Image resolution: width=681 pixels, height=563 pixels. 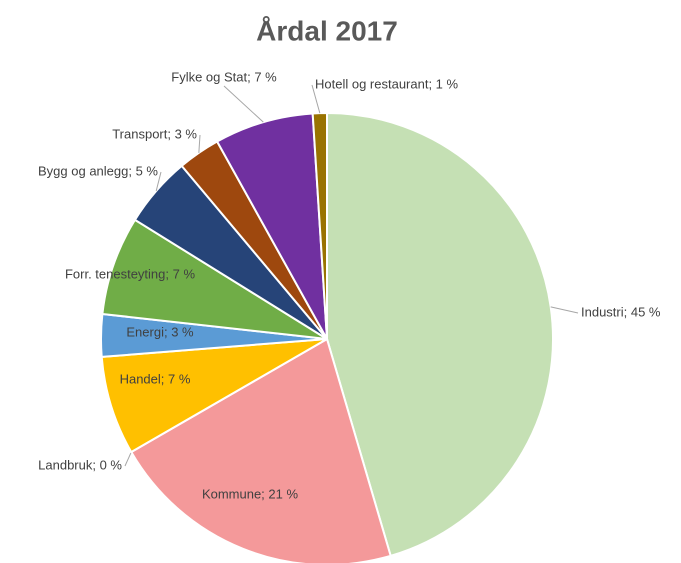 I want to click on data-label: Energi; 3 %, so click(x=160, y=331).